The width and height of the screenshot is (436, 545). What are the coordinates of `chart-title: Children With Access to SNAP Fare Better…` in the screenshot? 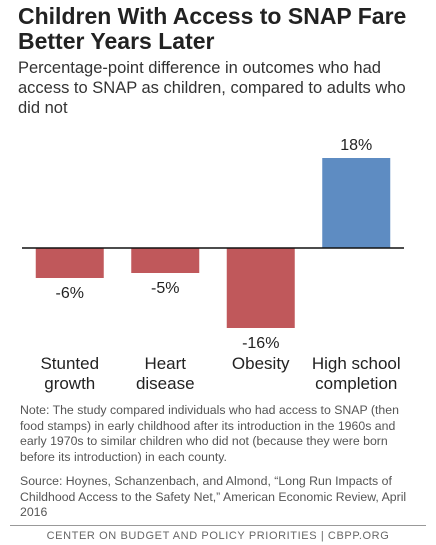 It's located at (212, 28).